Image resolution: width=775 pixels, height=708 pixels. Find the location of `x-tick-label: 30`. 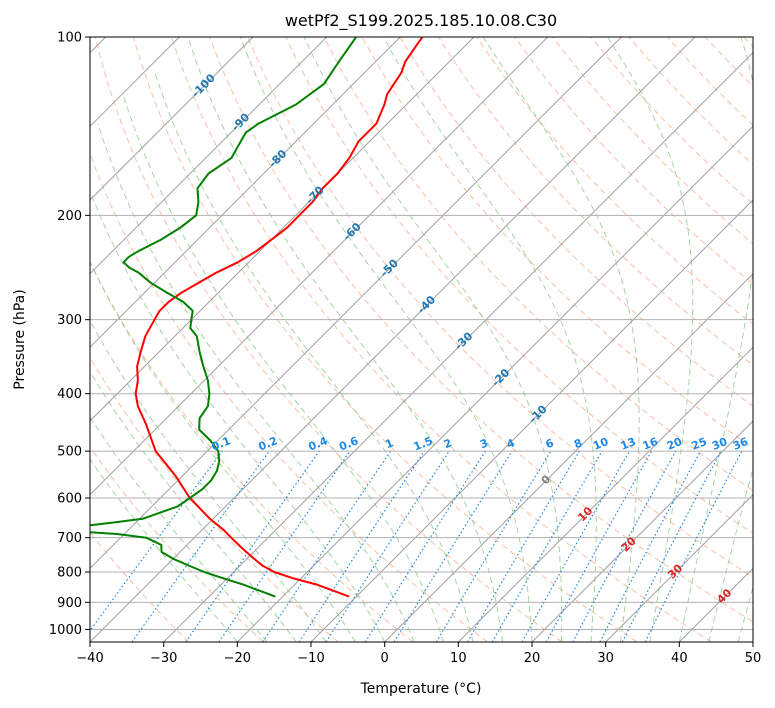

x-tick-label: 30 is located at coordinates (605, 658).